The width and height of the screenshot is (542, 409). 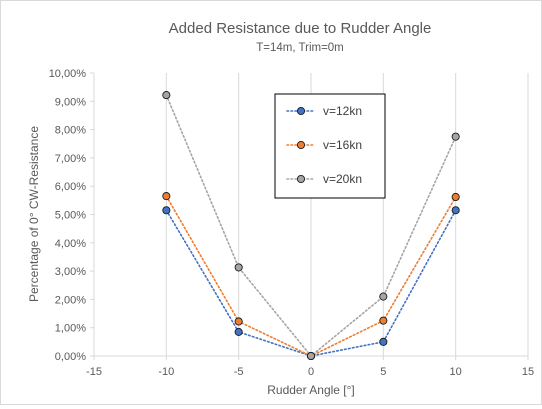 I want to click on y-tick-label: 5,00%, so click(x=70, y=216).